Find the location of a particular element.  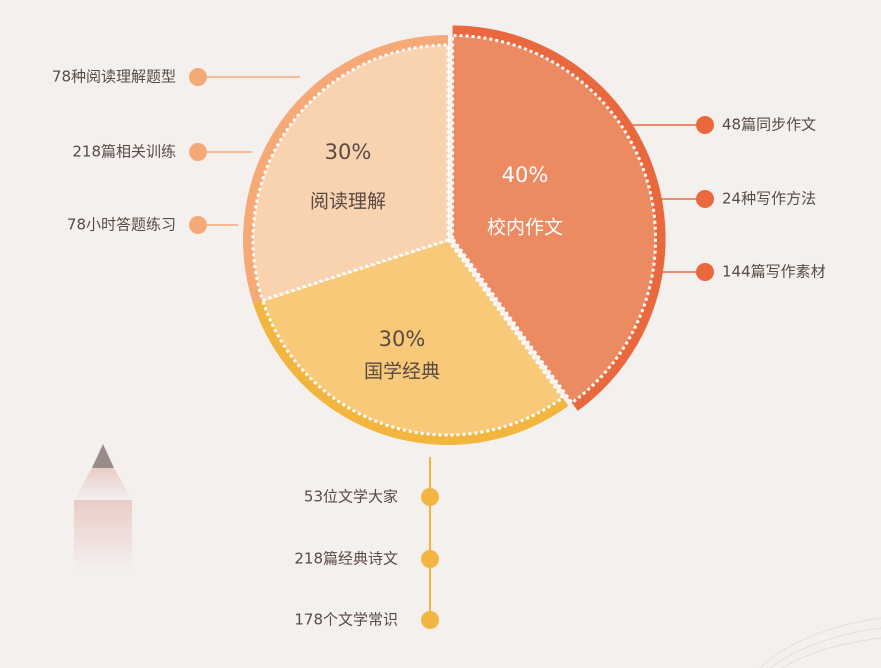

callout-item-label: 78小时答题练习 is located at coordinates (121, 225).